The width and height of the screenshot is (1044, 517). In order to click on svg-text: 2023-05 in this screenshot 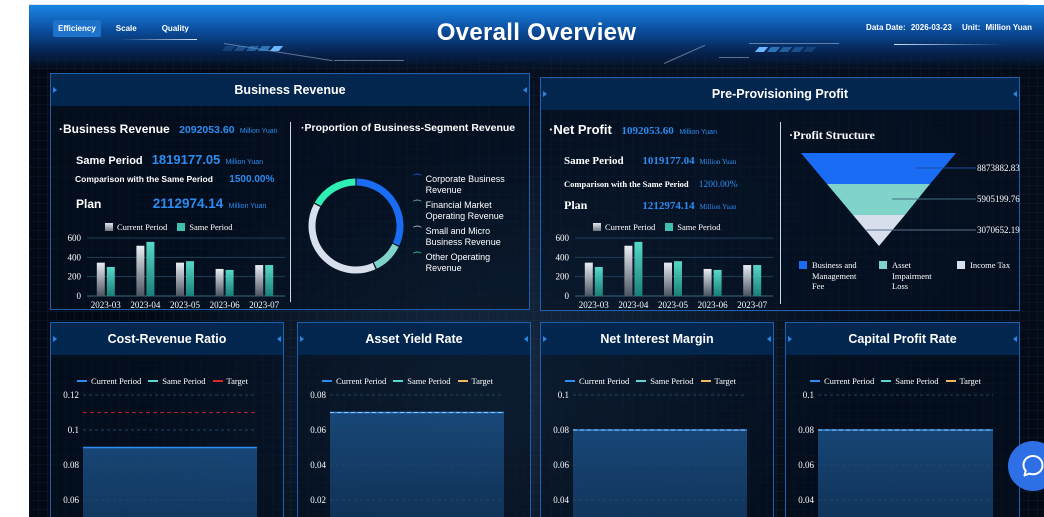, I will do `click(673, 305)`.